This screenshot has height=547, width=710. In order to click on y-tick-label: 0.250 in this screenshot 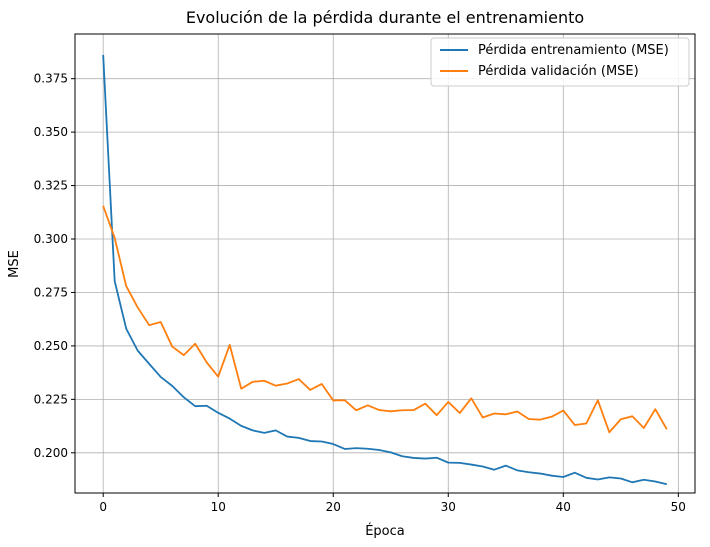, I will do `click(51, 346)`.